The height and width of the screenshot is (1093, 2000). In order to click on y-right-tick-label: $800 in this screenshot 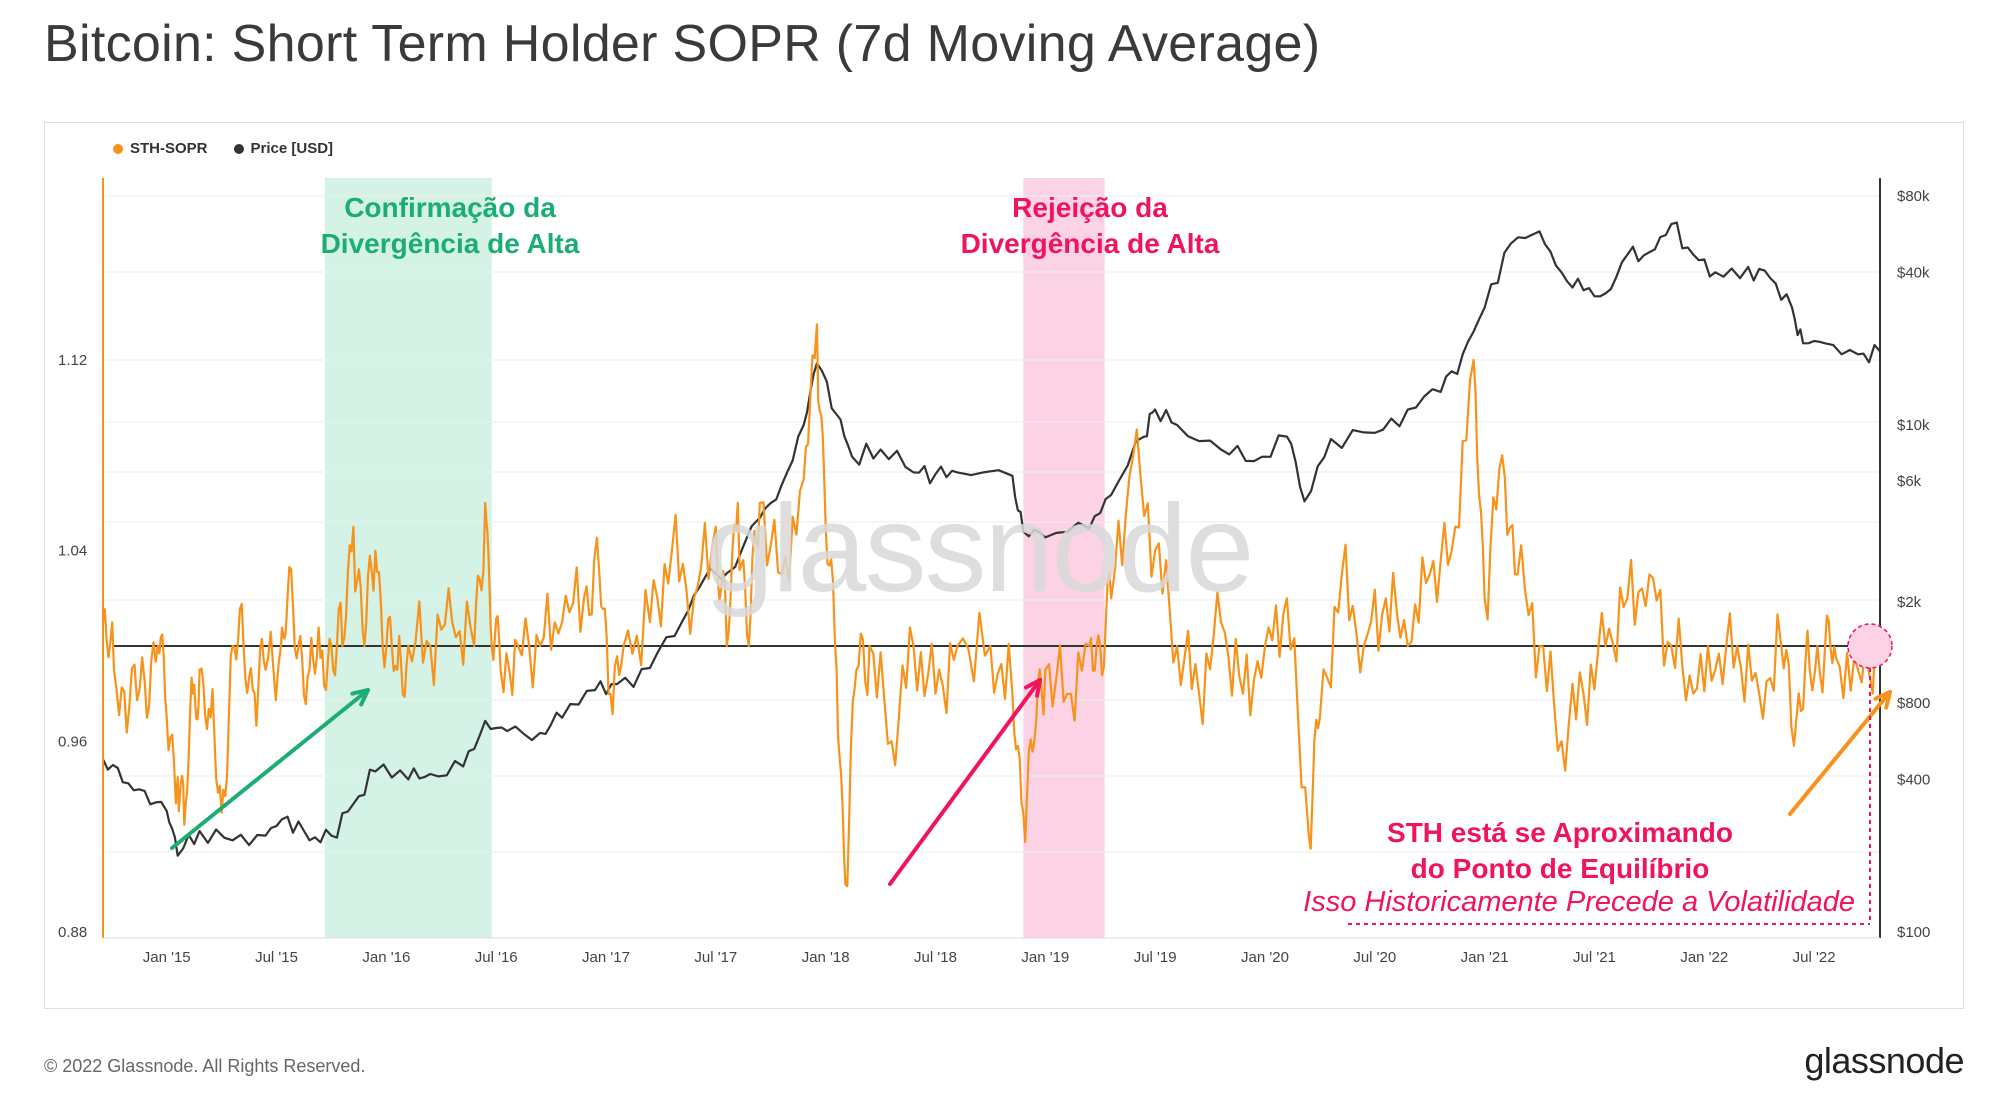, I will do `click(1913, 703)`.